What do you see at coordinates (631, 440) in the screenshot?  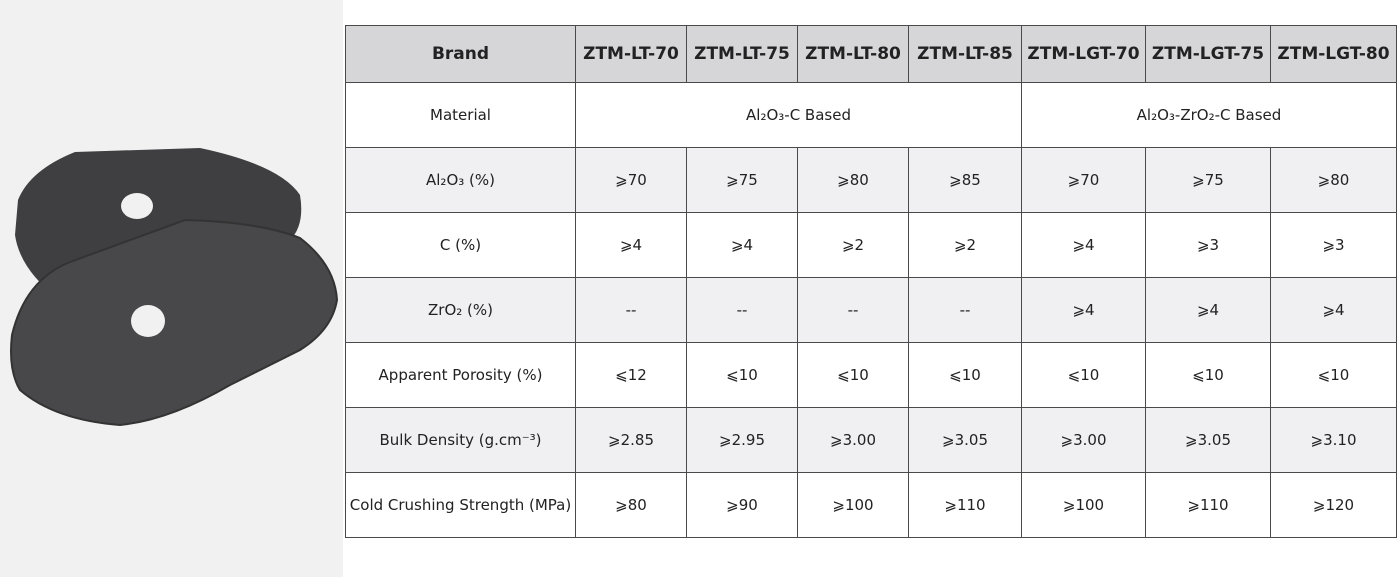 I see `cell: ⩾2.85` at bounding box center [631, 440].